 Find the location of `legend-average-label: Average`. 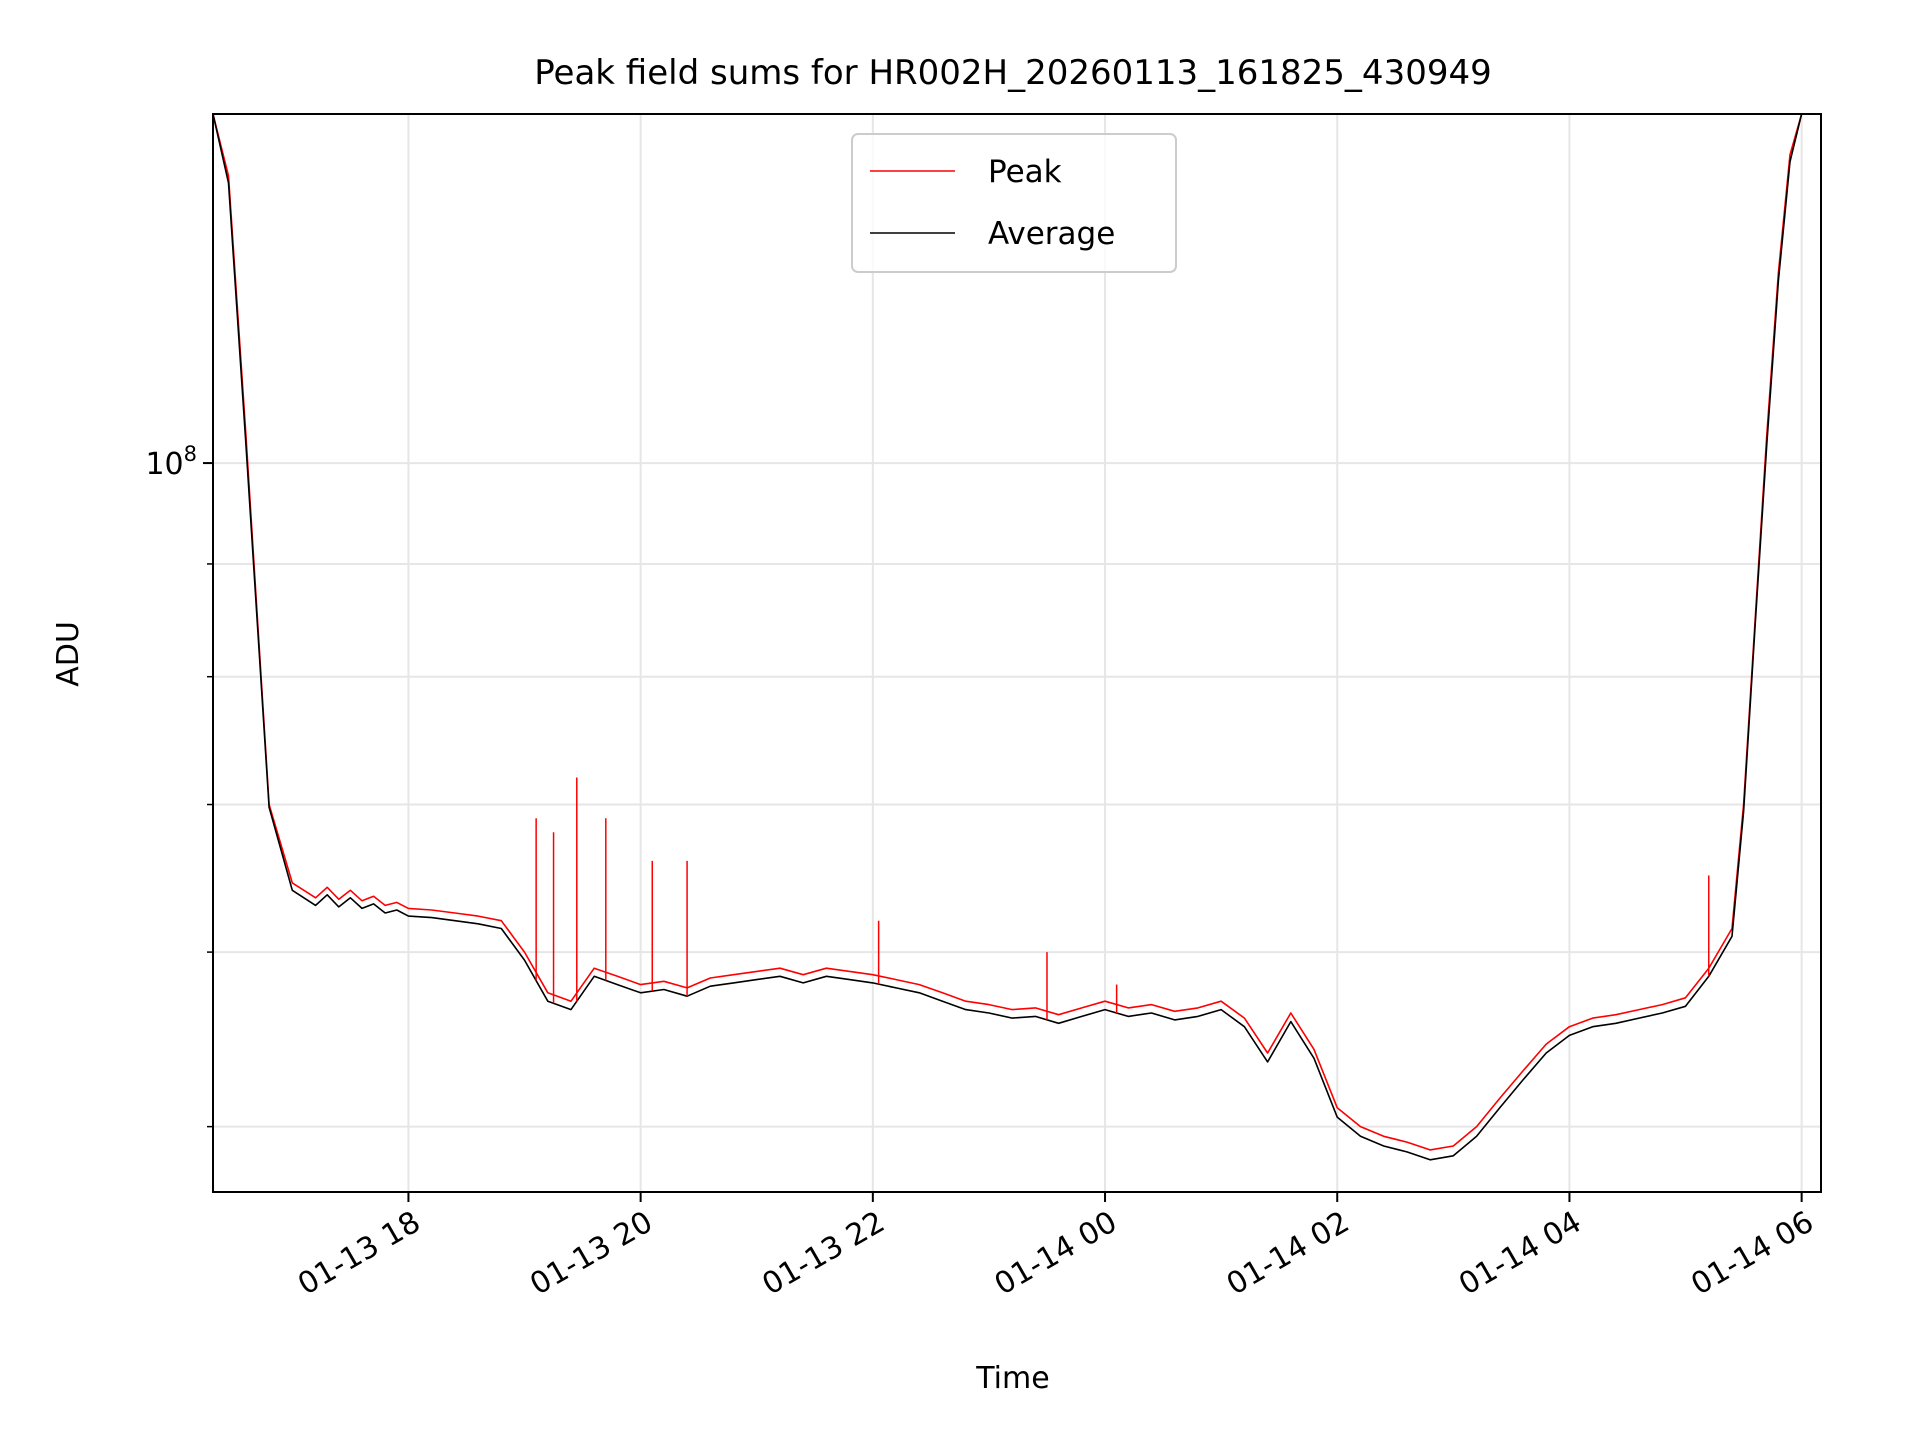

legend-average-label: Average is located at coordinates (1051, 234).